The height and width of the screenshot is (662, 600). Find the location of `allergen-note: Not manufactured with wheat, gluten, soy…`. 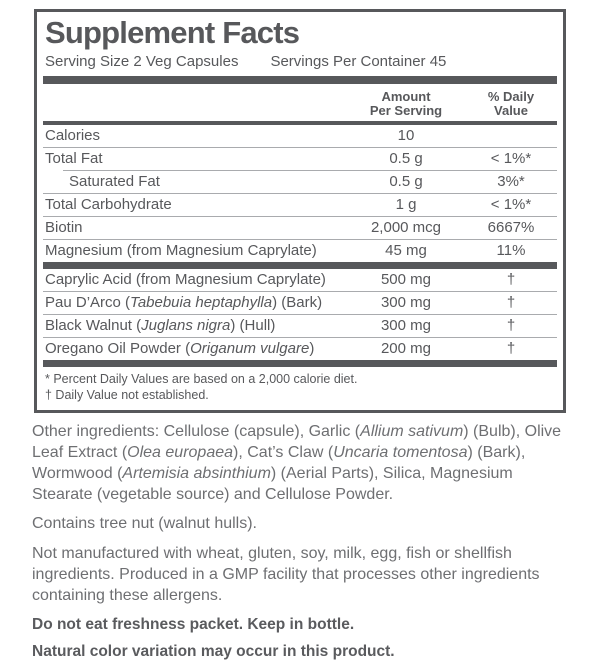

allergen-note: Not manufactured with wheat, gluten, soy… is located at coordinates (286, 574).